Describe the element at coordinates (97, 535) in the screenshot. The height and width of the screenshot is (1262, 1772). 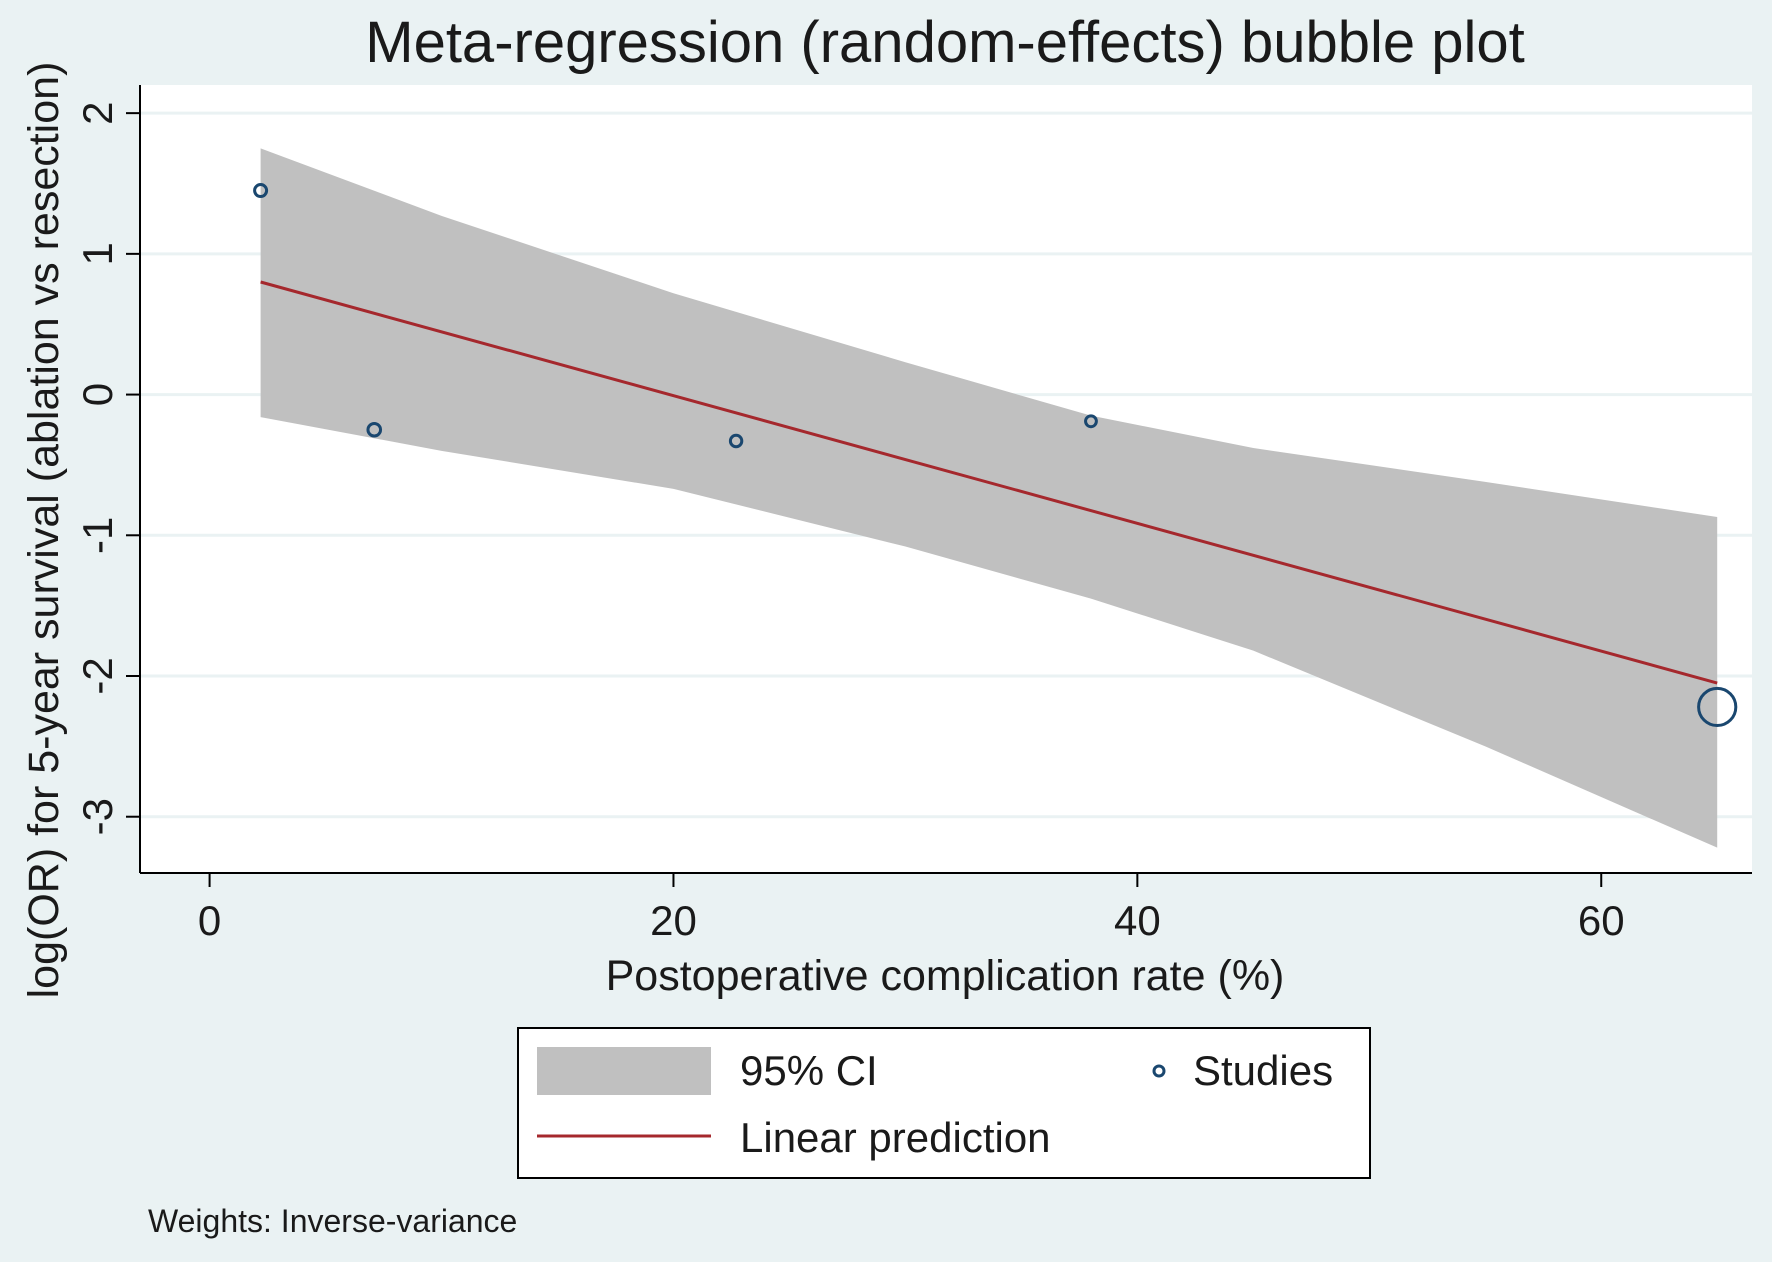
I see `y-tick-label: -1` at that location.